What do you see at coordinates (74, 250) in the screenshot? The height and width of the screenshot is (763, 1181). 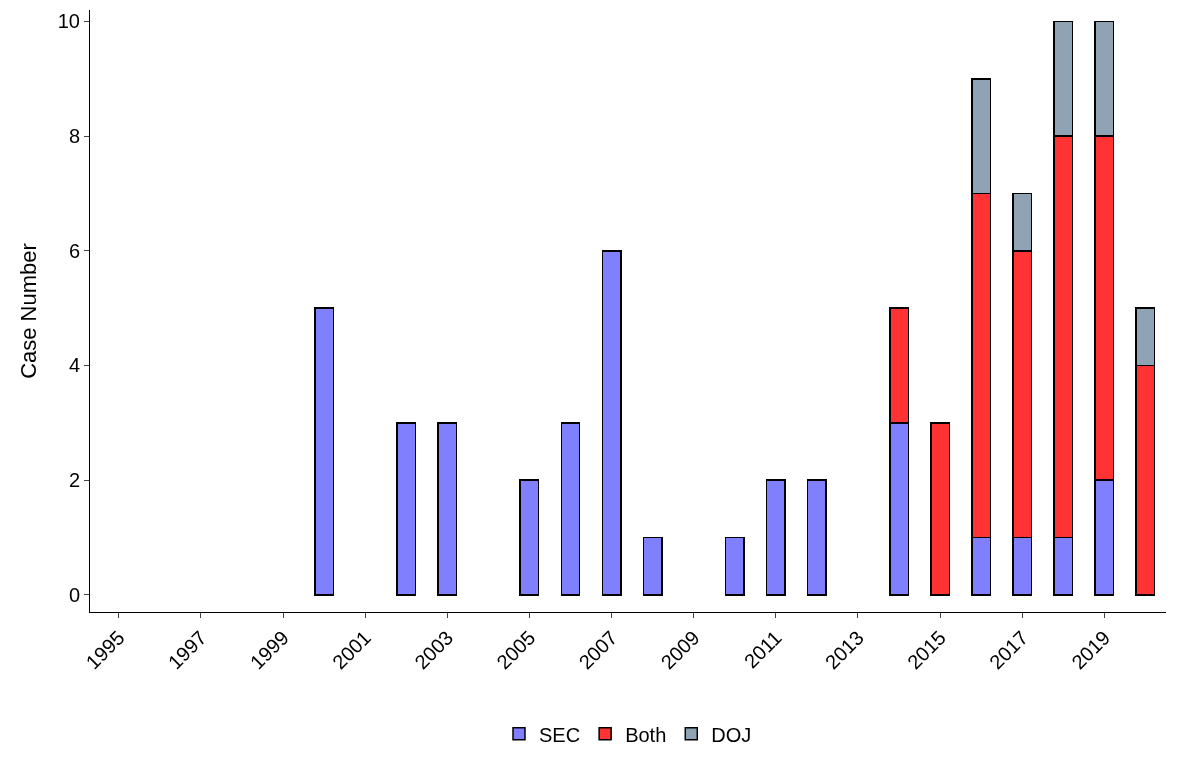 I see `y-tick-label: 6` at bounding box center [74, 250].